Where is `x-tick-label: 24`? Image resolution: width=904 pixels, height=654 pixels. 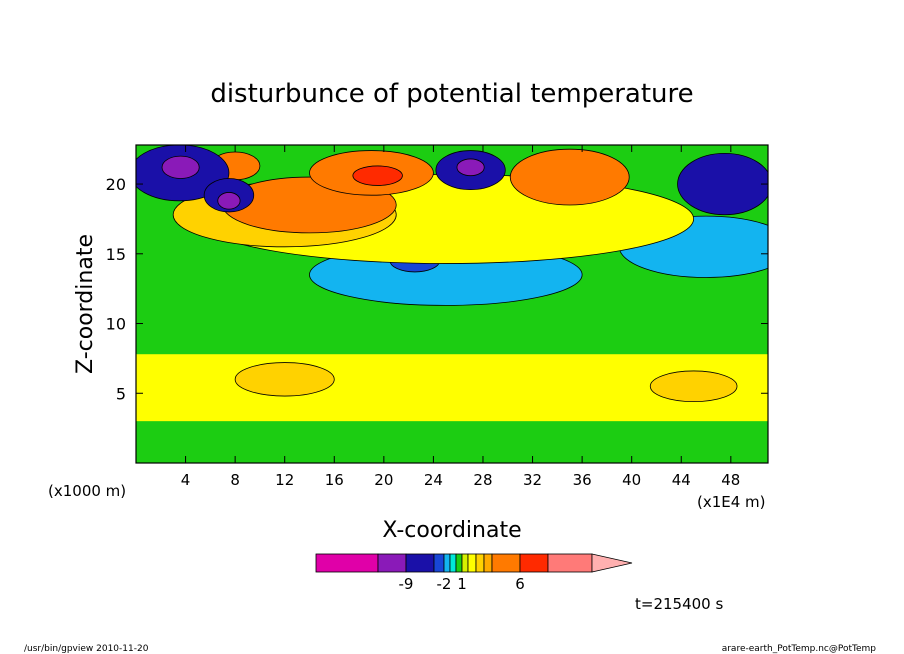 x-tick-label: 24 is located at coordinates (433, 480).